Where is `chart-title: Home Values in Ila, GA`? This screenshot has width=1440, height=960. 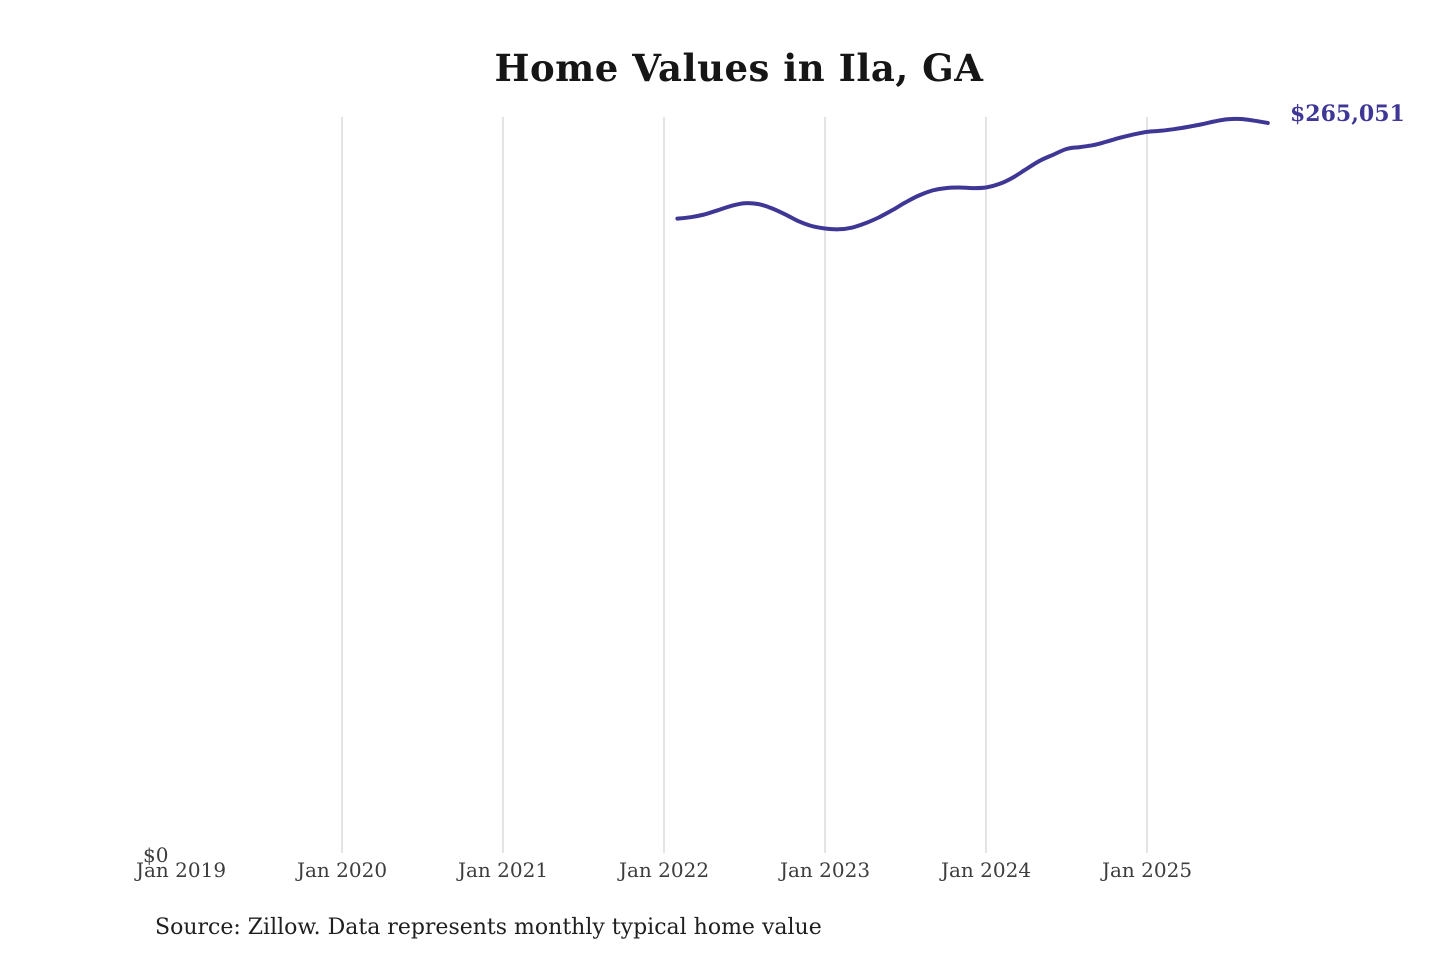
chart-title: Home Values in Ila, GA is located at coordinates (739, 68).